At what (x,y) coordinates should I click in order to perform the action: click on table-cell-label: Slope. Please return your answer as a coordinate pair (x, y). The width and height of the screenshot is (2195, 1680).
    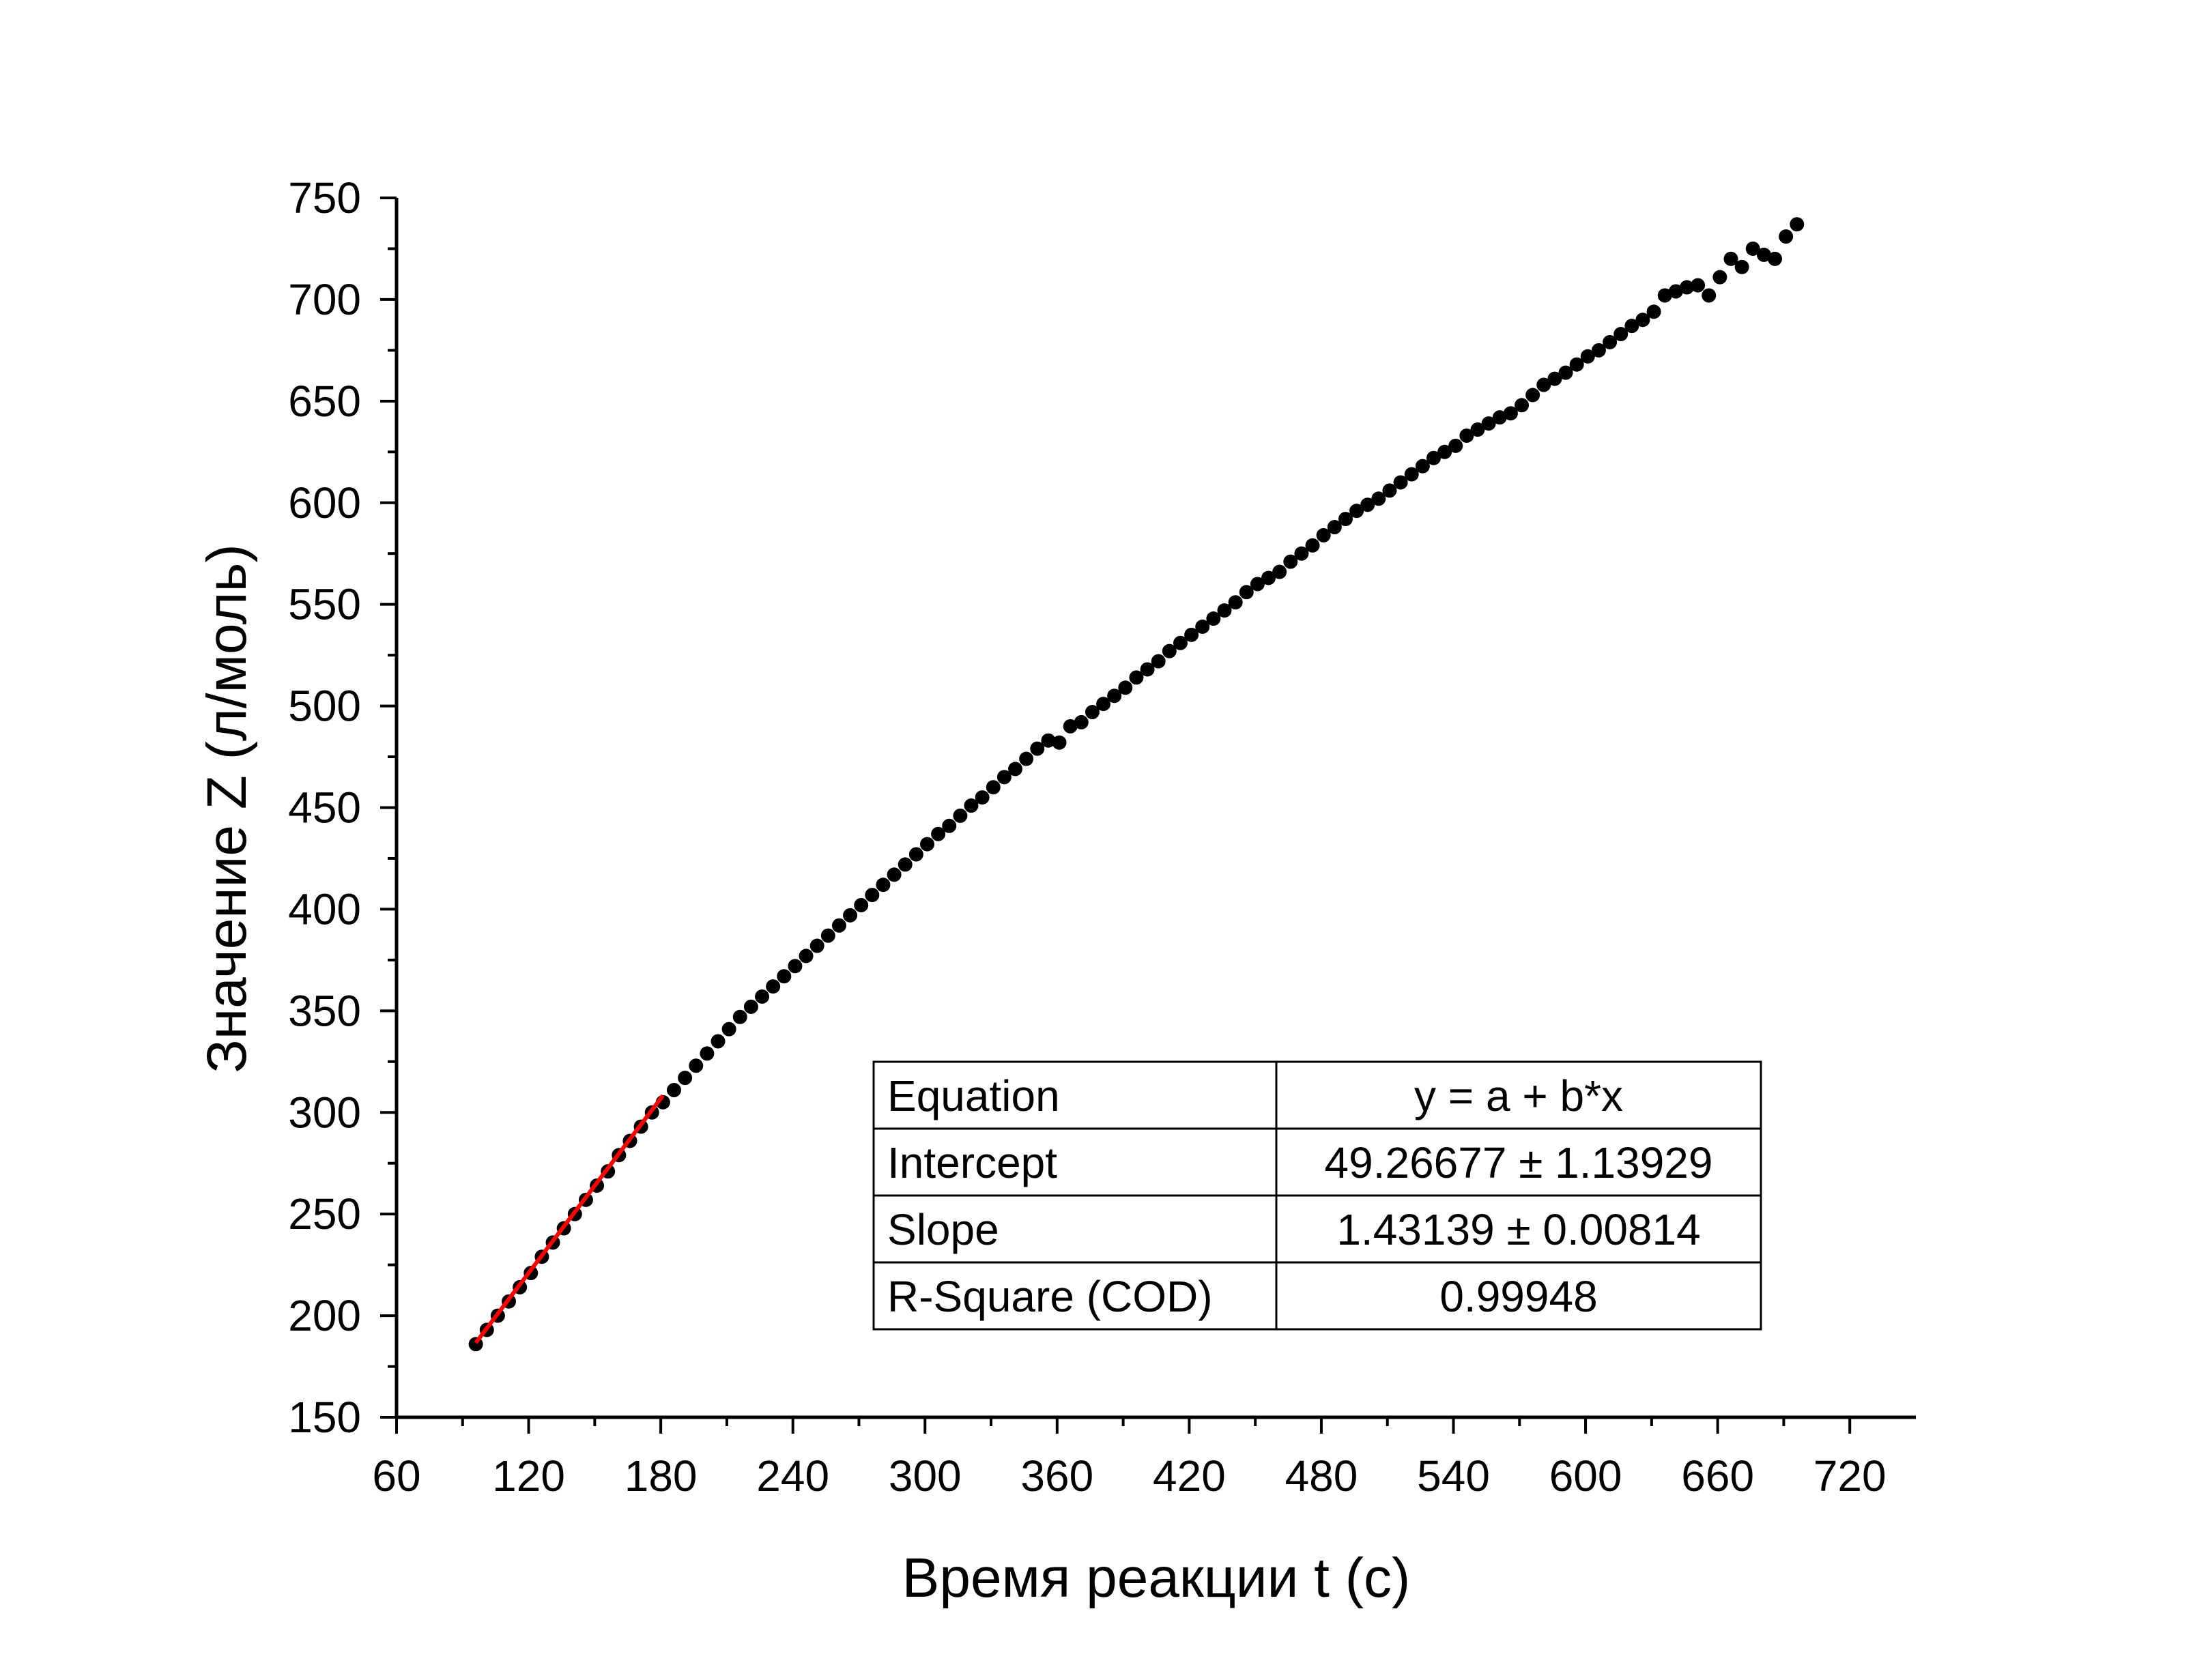
    Looking at the image, I should click on (943, 1229).